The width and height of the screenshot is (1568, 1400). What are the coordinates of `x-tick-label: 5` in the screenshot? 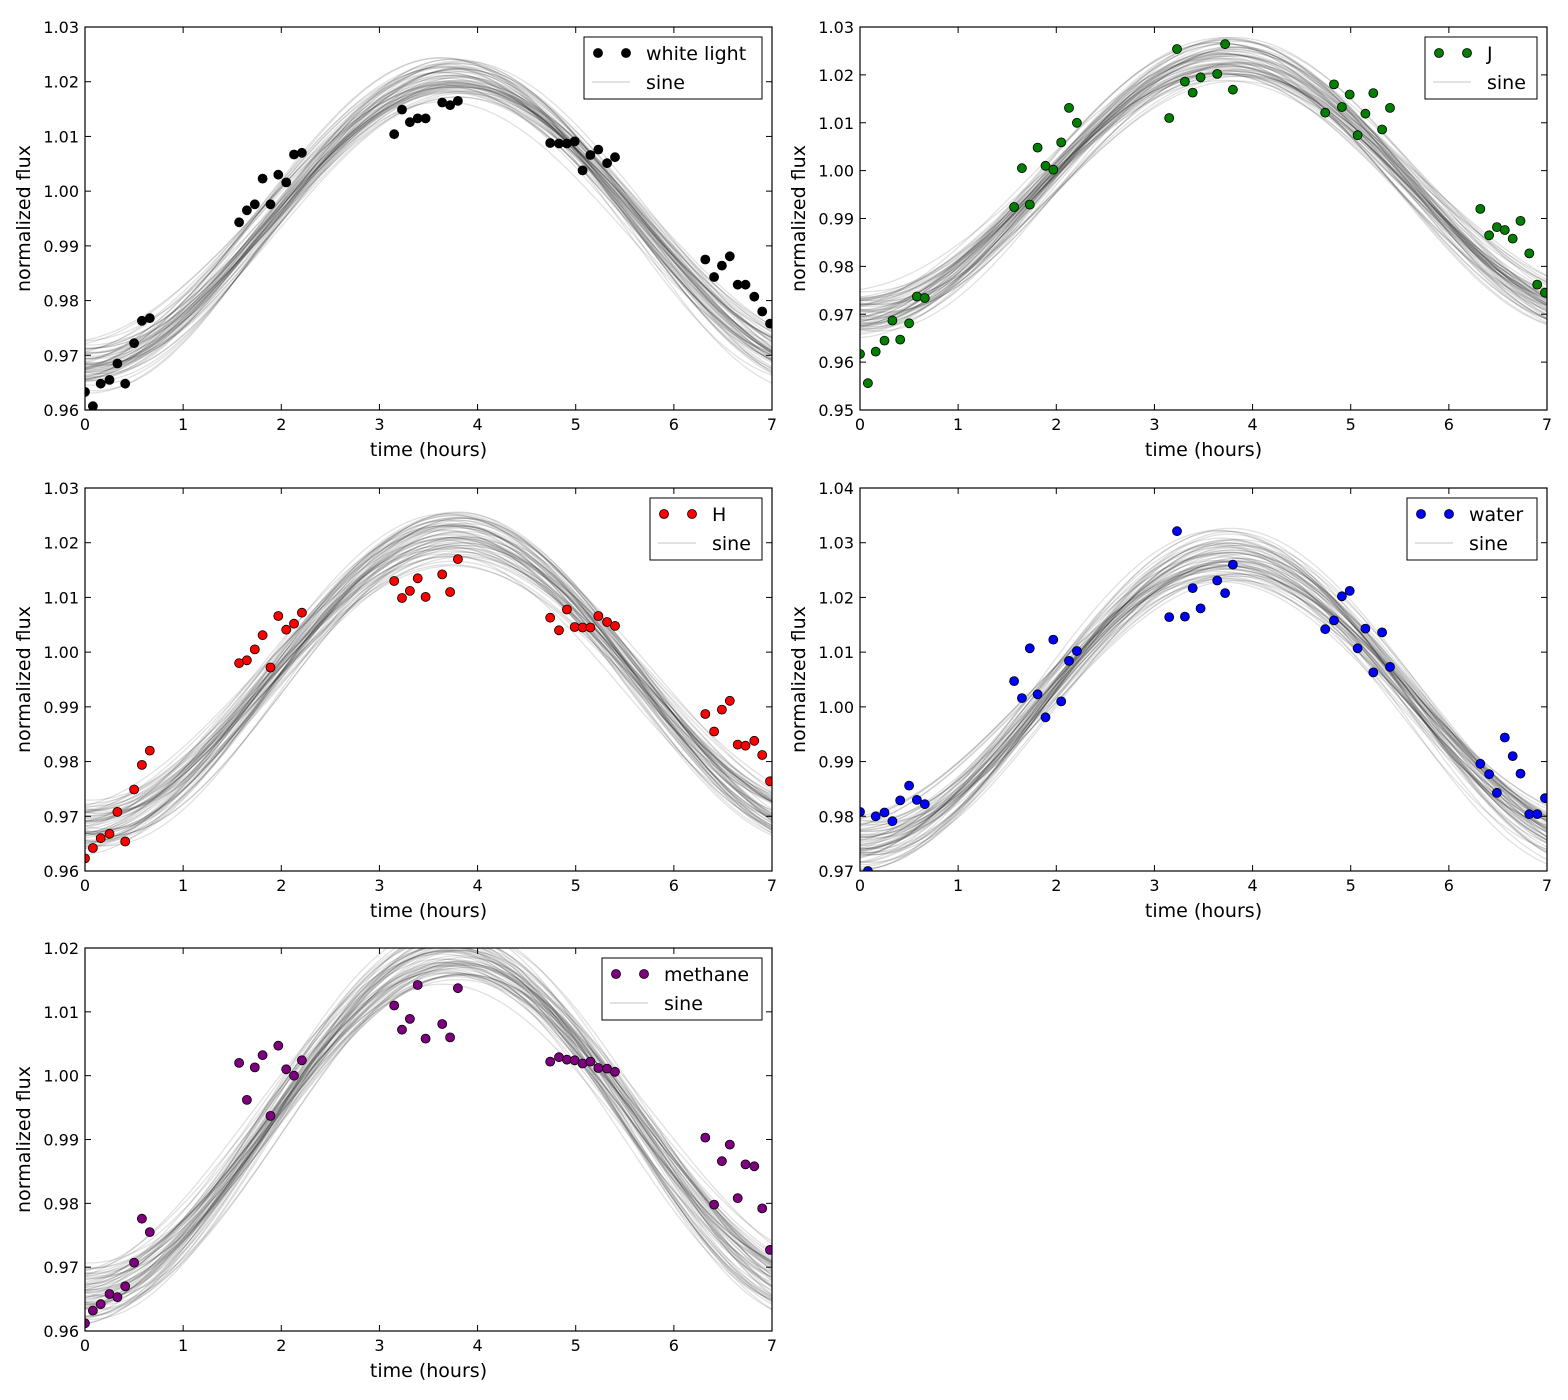 It's located at (576, 885).